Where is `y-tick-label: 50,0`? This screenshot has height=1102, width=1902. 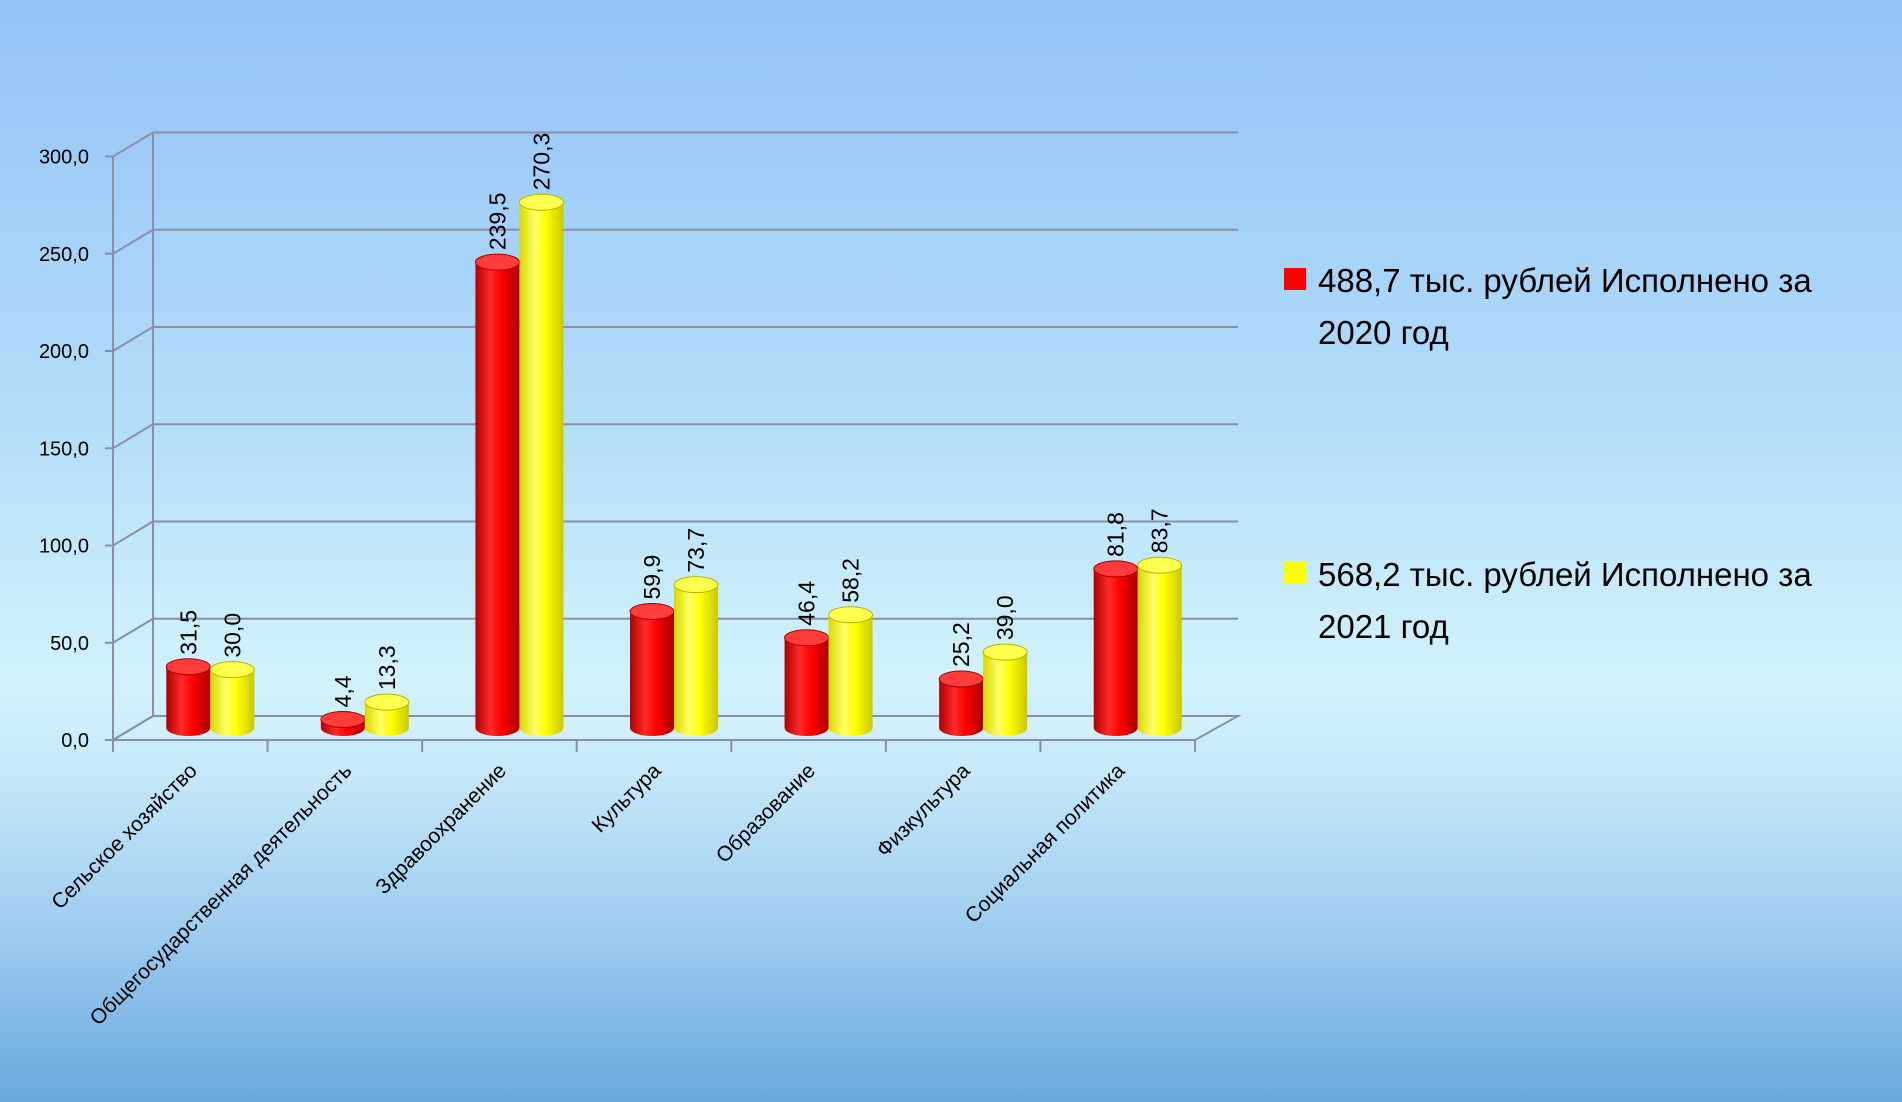
y-tick-label: 50,0 is located at coordinates (69, 644).